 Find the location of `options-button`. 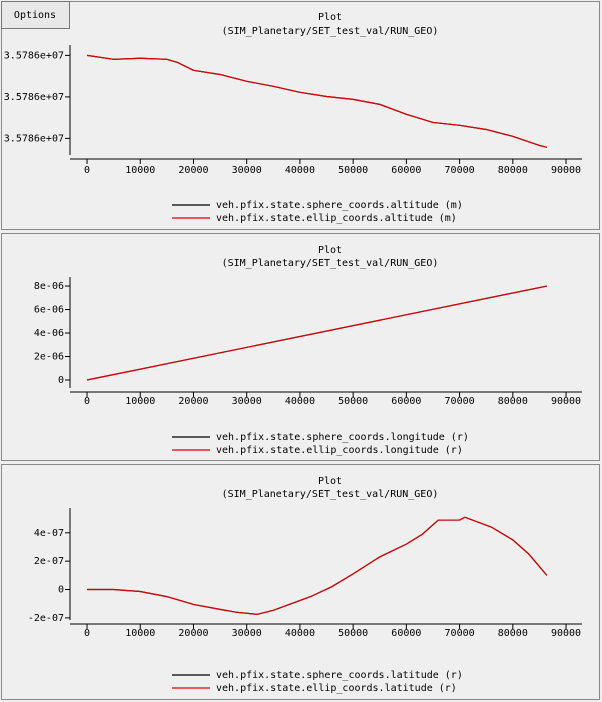

options-button is located at coordinates (35, 15).